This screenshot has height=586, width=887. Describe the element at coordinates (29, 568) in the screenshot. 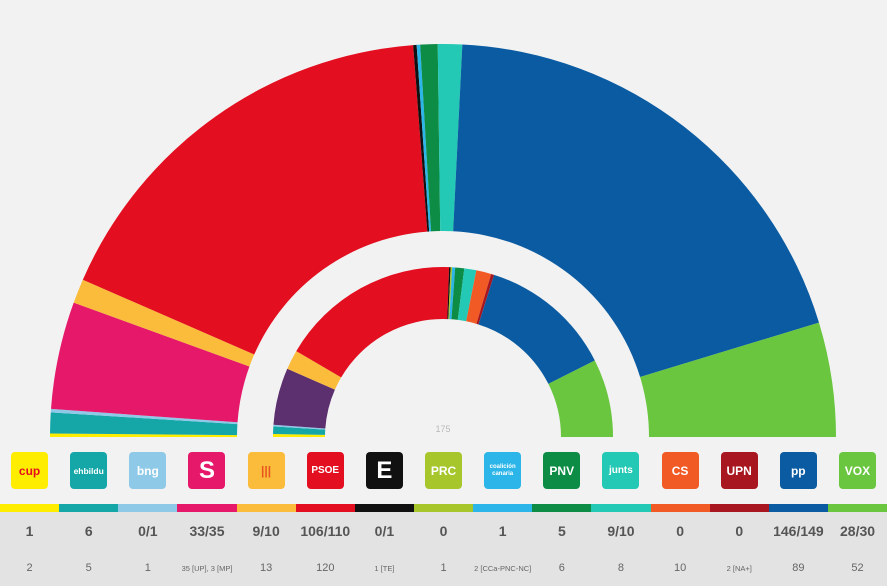

I see `cup-previous: 2` at that location.